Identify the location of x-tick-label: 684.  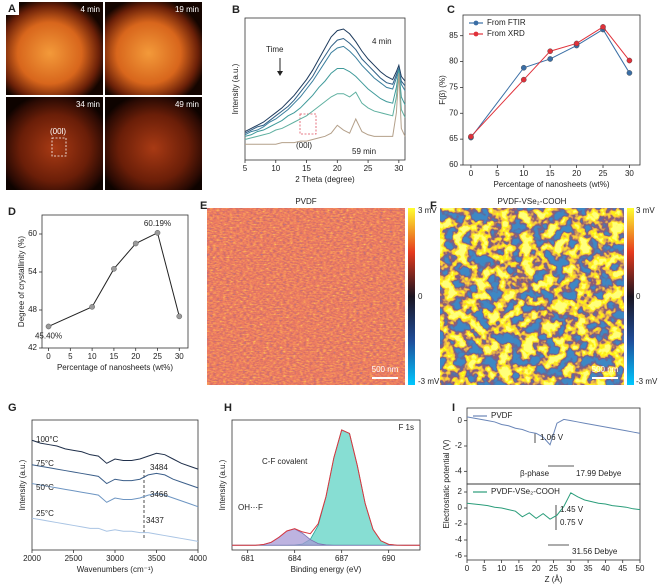
(295, 558).